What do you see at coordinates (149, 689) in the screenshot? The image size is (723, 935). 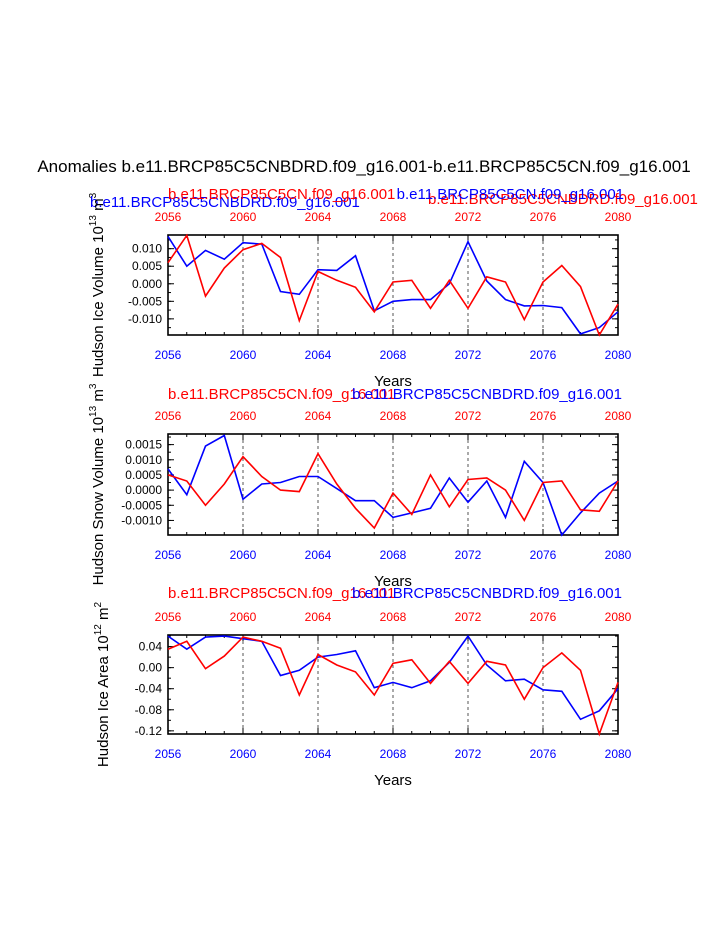 I see `y-tick-label: -0.04` at bounding box center [149, 689].